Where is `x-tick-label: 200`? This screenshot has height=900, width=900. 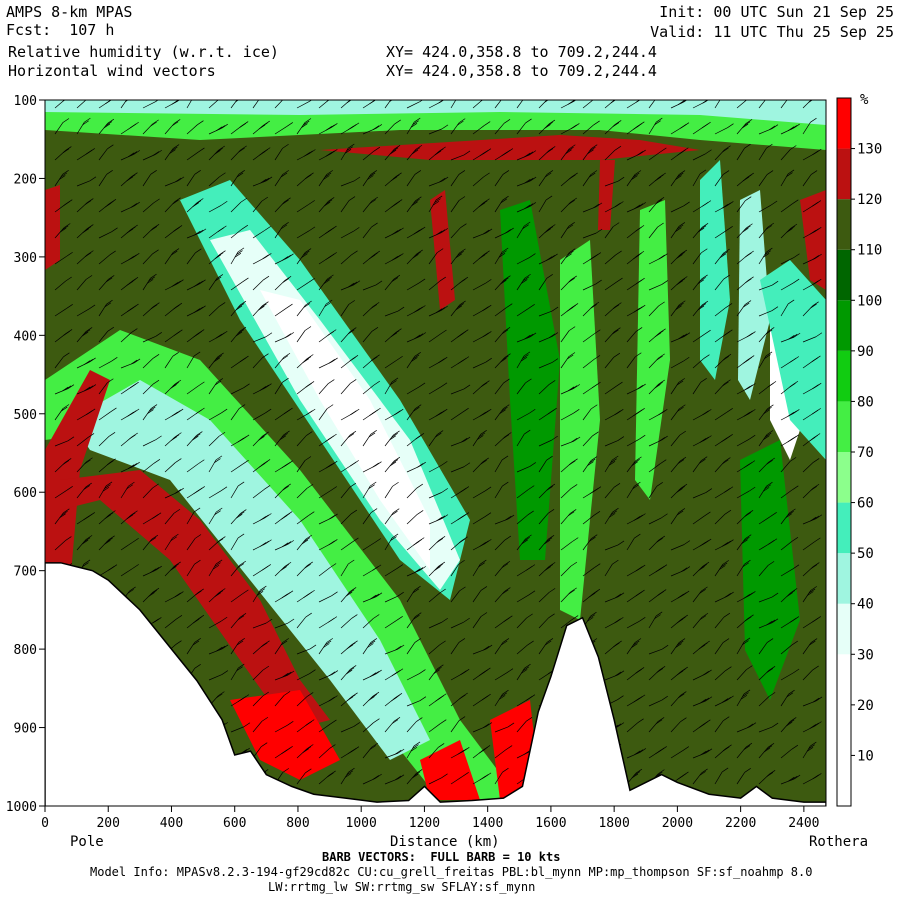 x-tick-label: 200 is located at coordinates (107, 823).